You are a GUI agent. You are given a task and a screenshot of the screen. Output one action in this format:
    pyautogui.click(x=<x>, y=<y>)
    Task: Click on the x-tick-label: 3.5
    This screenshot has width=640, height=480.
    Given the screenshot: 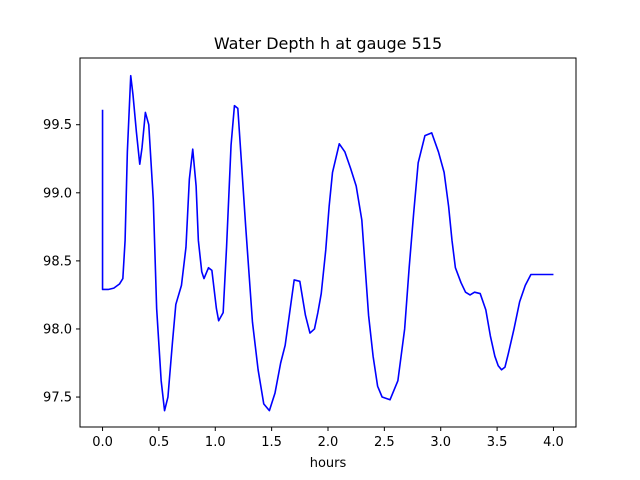 What is the action you would take?
    pyautogui.click(x=497, y=442)
    